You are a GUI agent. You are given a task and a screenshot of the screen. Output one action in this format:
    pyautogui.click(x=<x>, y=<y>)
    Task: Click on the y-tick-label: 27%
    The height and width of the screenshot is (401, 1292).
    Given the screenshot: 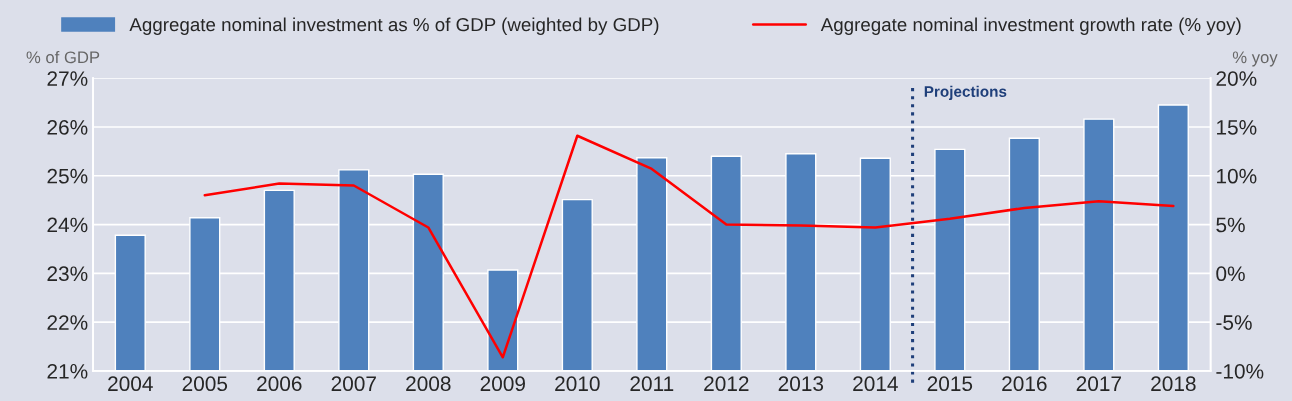 What is the action you would take?
    pyautogui.click(x=67, y=78)
    